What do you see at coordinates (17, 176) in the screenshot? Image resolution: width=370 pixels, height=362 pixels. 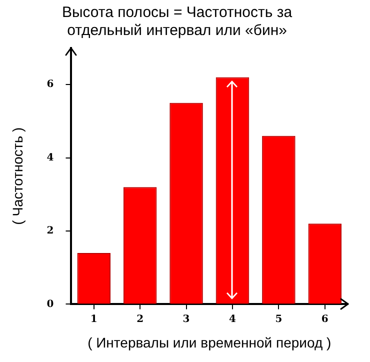 I see `y-axis-title: ( Частотность )` at bounding box center [17, 176].